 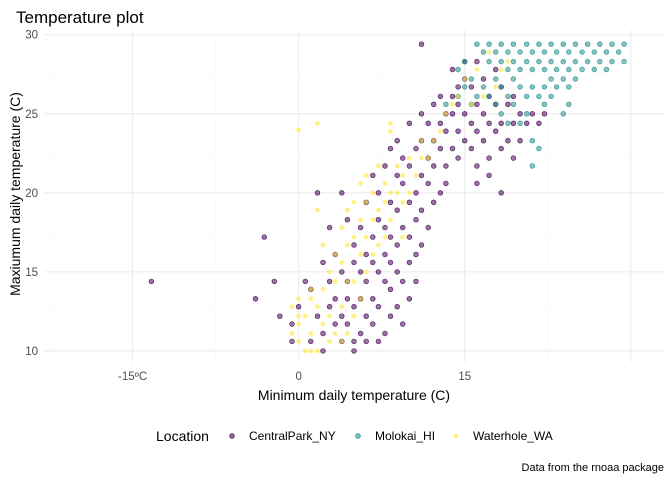 What do you see at coordinates (31, 352) in the screenshot?
I see `y-tick-label: 10` at bounding box center [31, 352].